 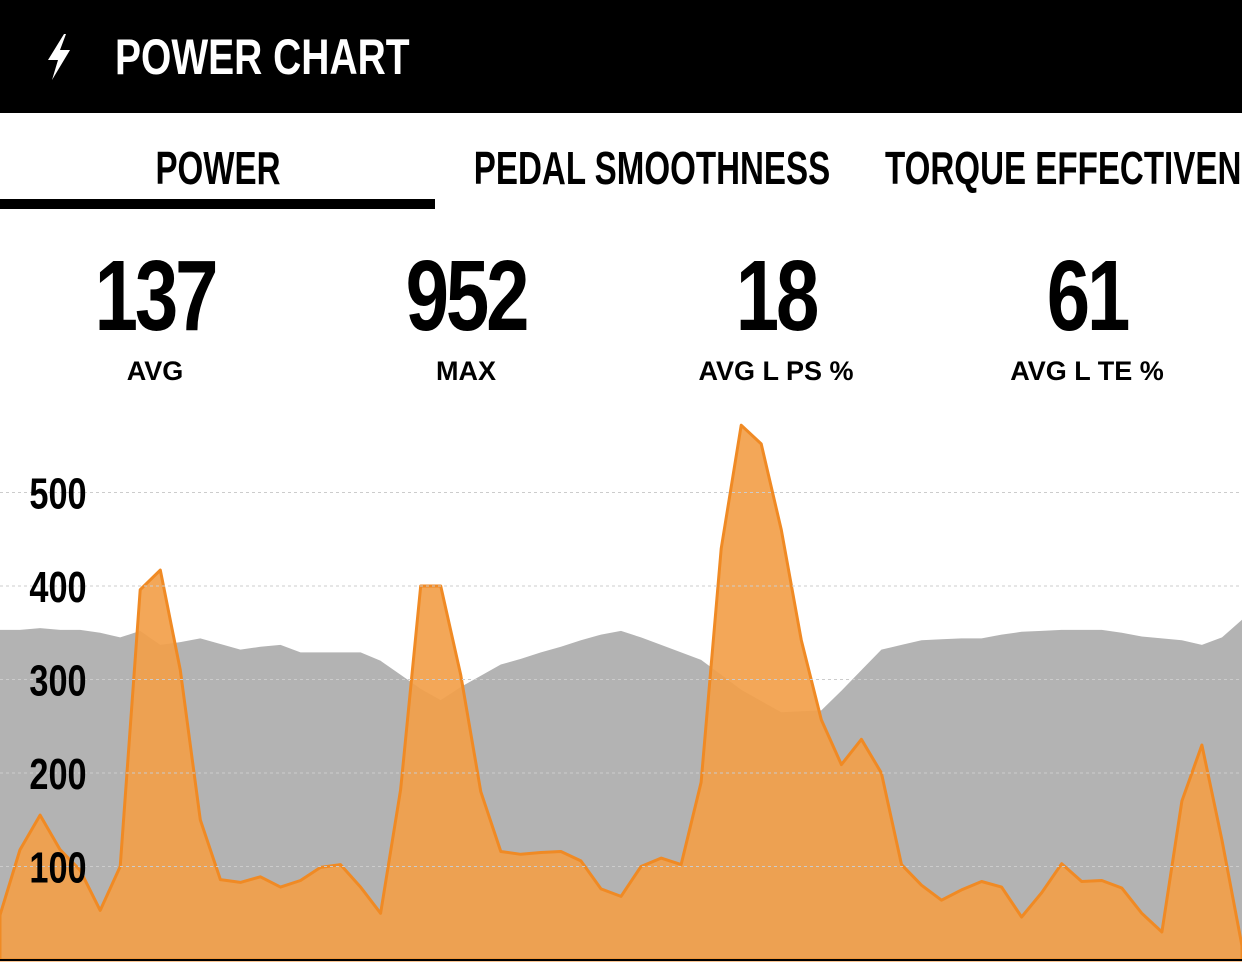 I want to click on y-tick-label: 500, so click(x=57, y=493).